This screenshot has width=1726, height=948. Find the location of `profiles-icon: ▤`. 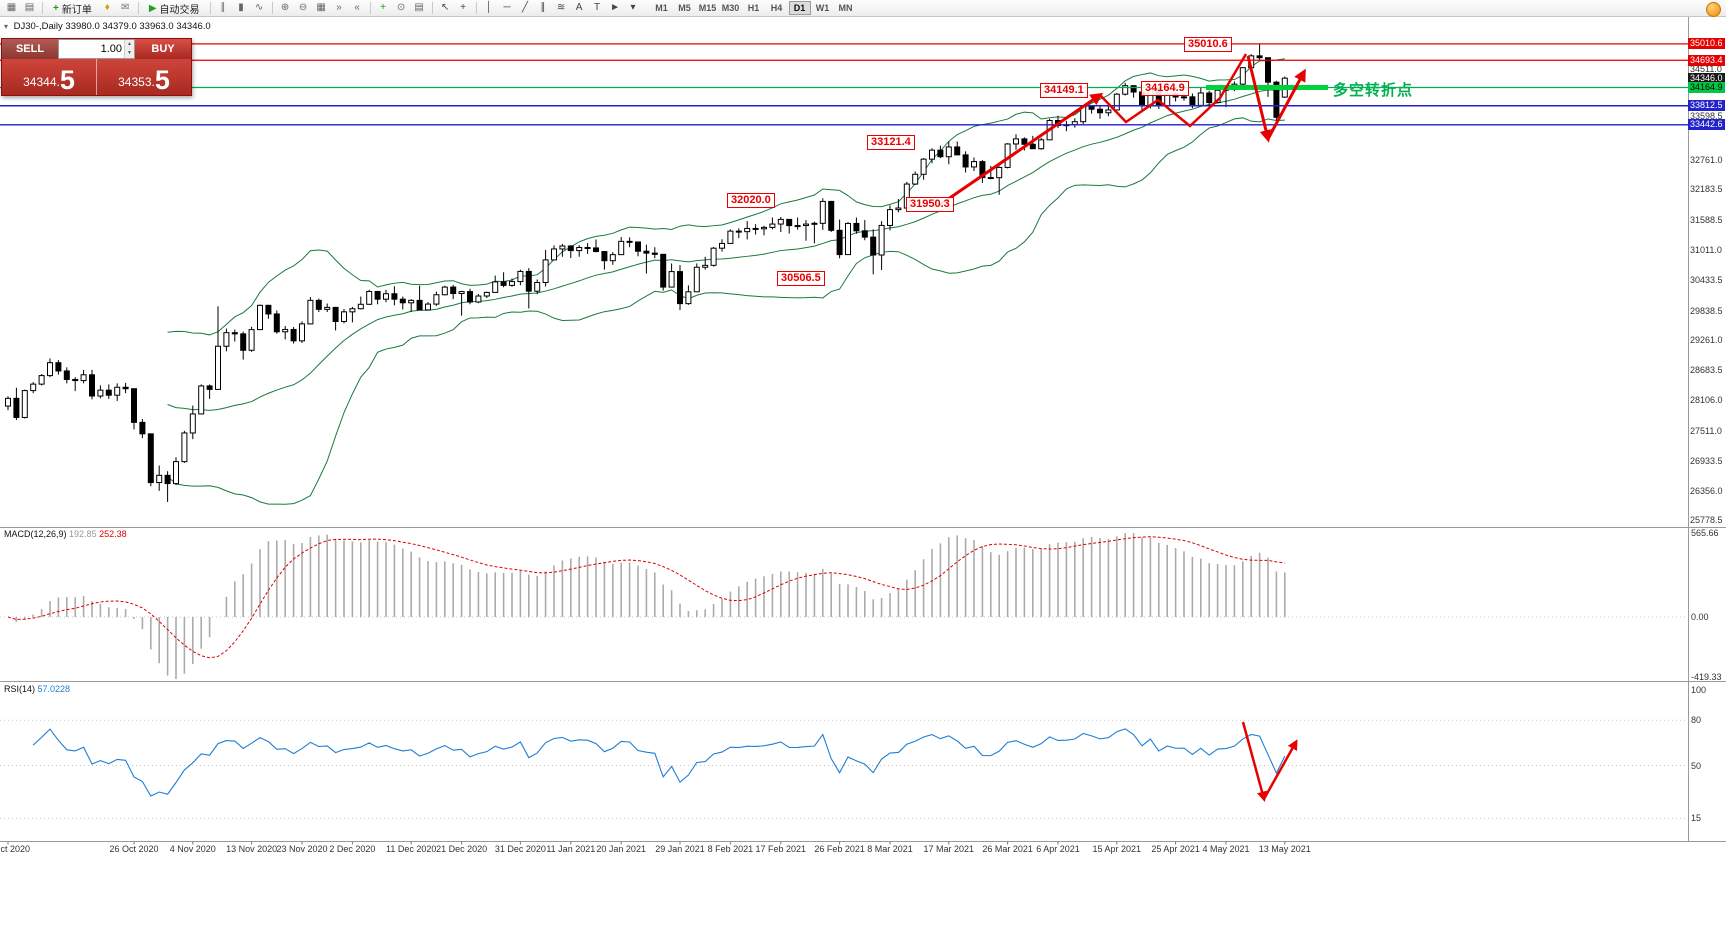

profiles-icon: ▤ is located at coordinates (29, 7).